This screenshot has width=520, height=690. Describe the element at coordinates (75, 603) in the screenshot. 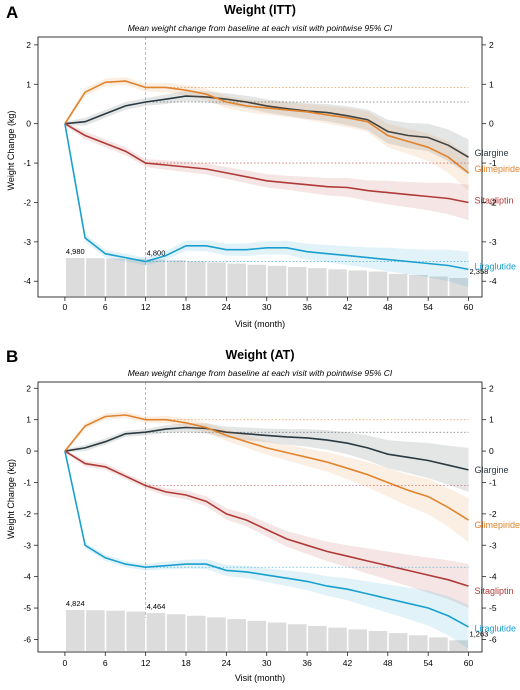

I see `n-label: 4,824` at that location.